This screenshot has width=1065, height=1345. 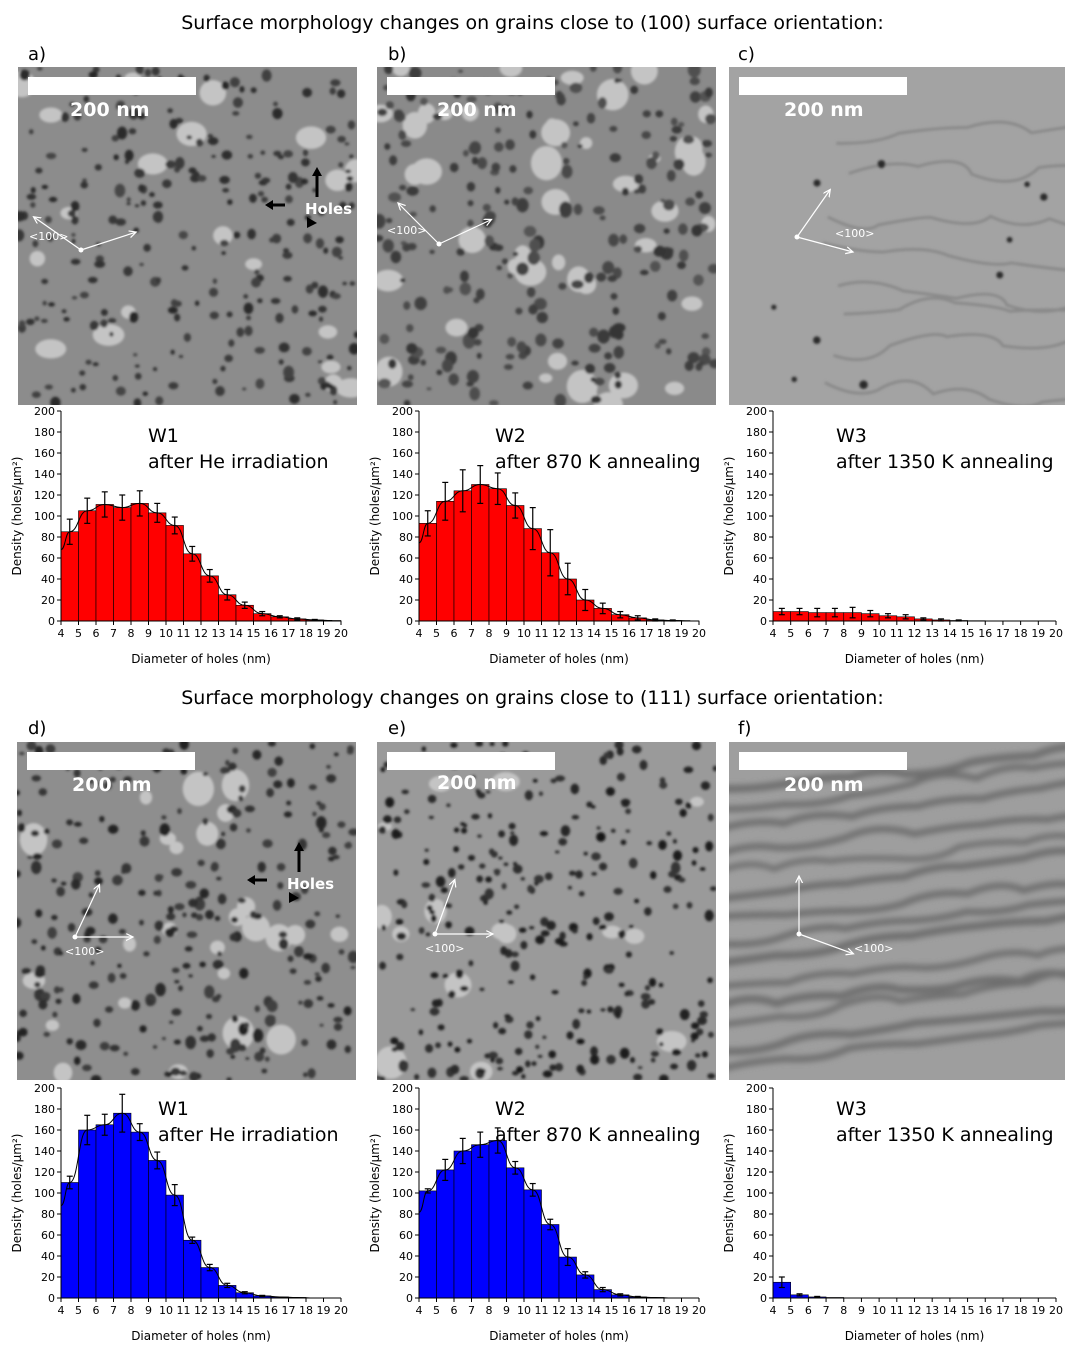 I want to click on panel-letter-d: d), so click(x=37, y=728).